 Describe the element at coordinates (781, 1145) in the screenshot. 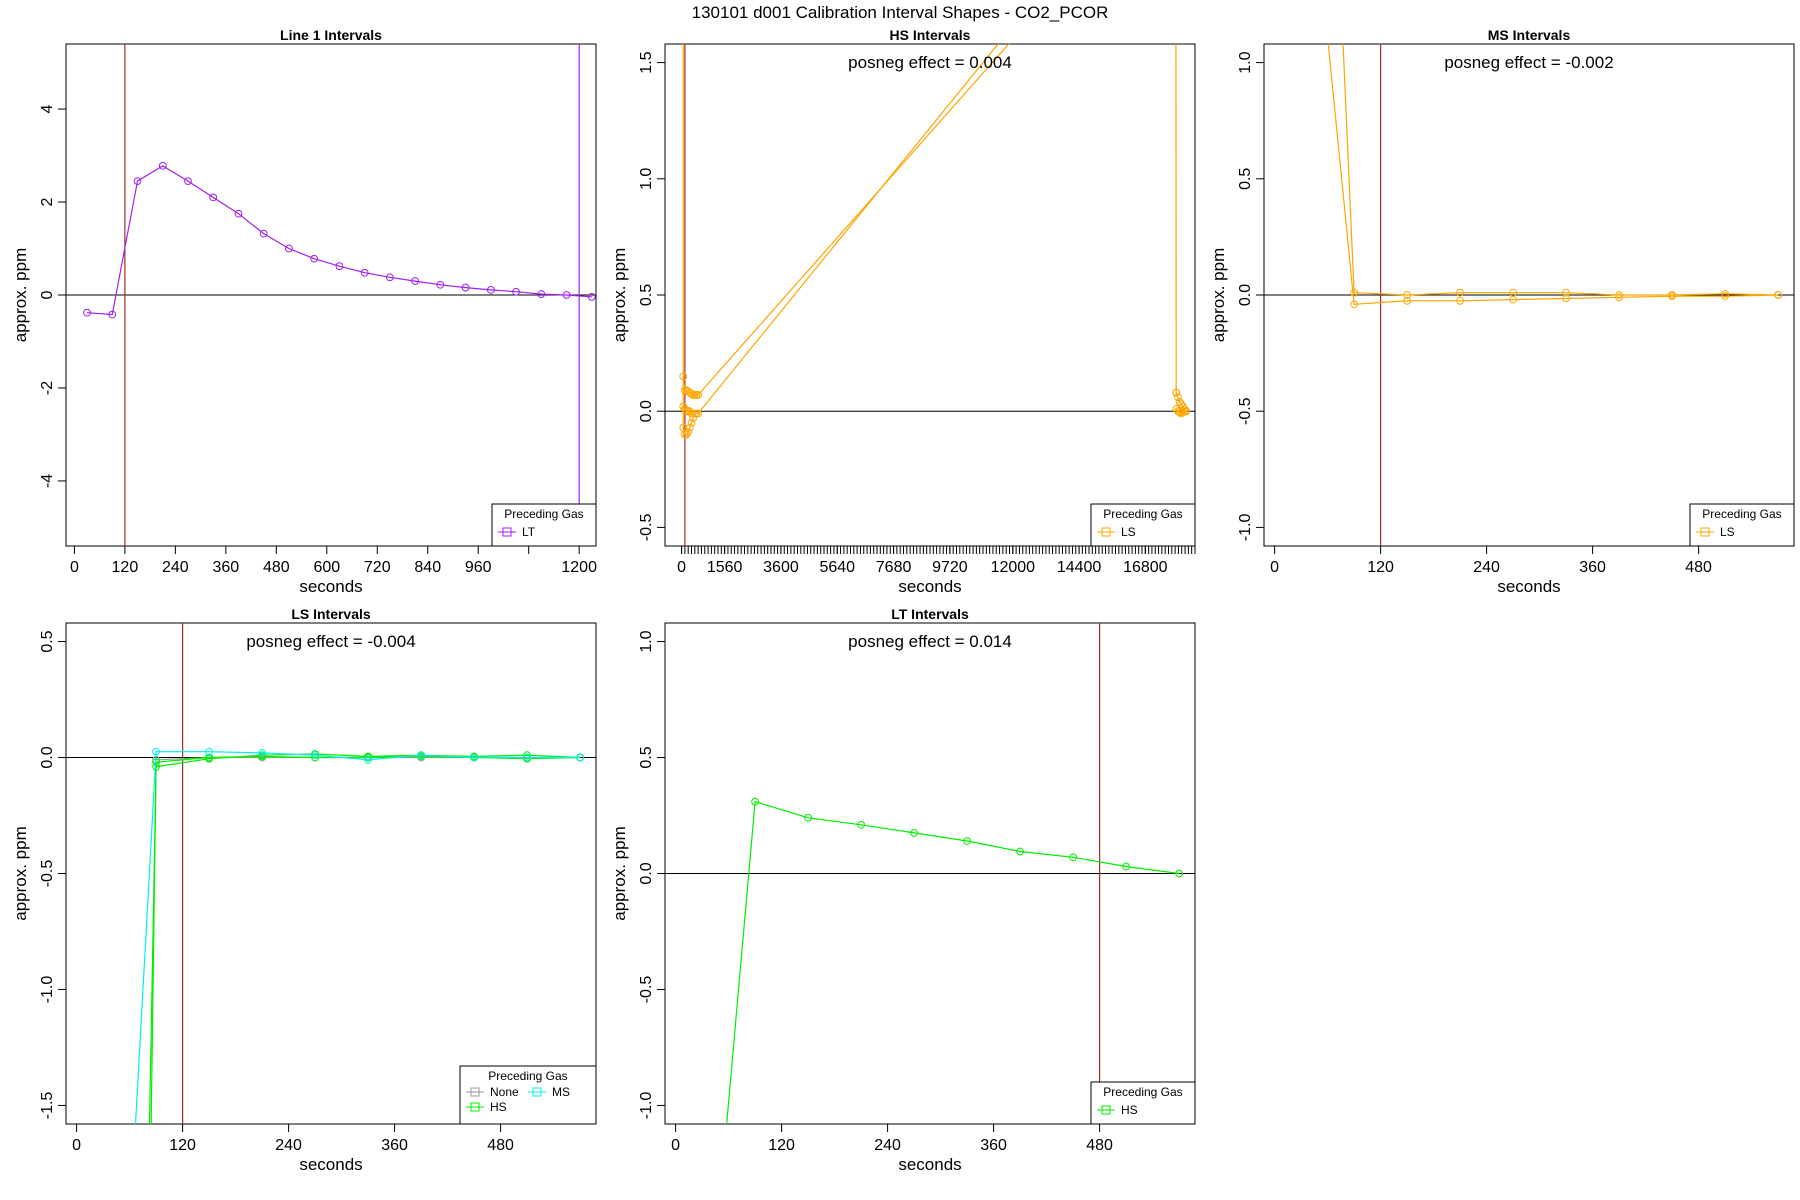

I see `x-tick-label: 120` at that location.